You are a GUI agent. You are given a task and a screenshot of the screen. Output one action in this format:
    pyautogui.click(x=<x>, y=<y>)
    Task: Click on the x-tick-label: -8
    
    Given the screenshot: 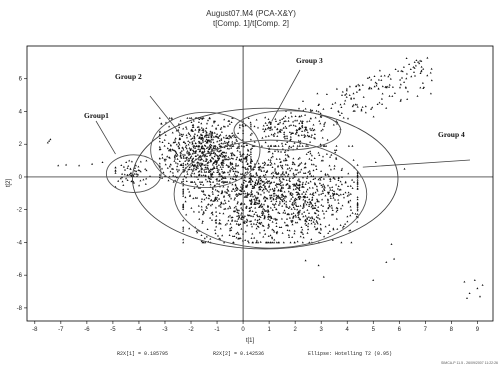 What is the action you would take?
    pyautogui.click(x=35, y=330)
    